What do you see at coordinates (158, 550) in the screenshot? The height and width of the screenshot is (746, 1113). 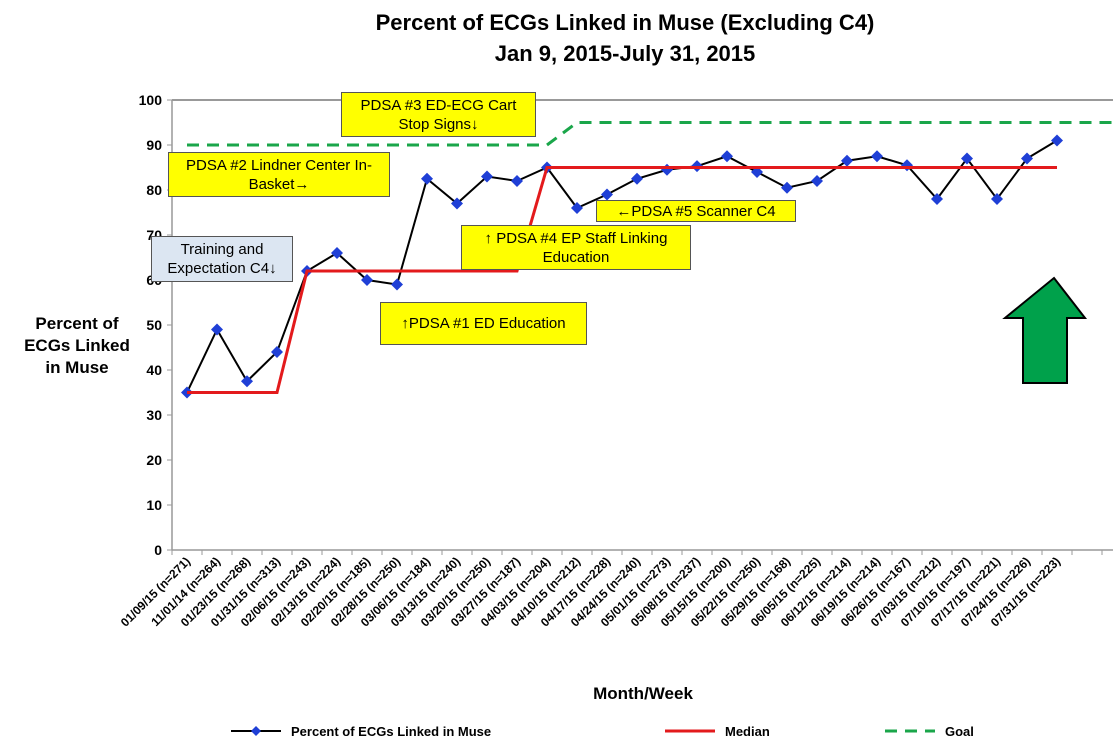 I see `y-tick-label: 0` at bounding box center [158, 550].